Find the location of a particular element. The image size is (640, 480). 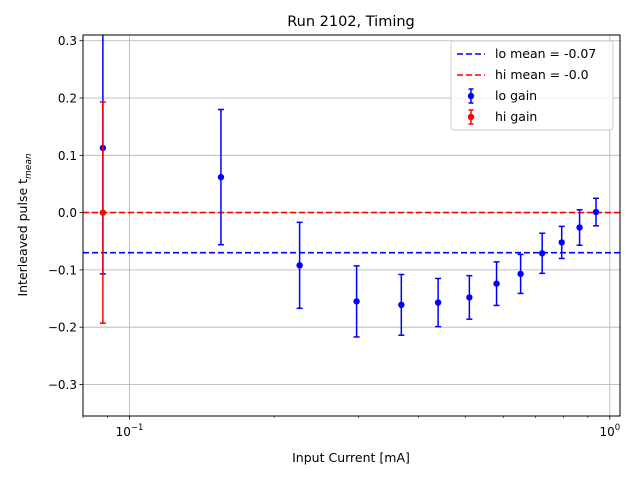

x-tick-label: 10⁻¹ is located at coordinates (130, 431).